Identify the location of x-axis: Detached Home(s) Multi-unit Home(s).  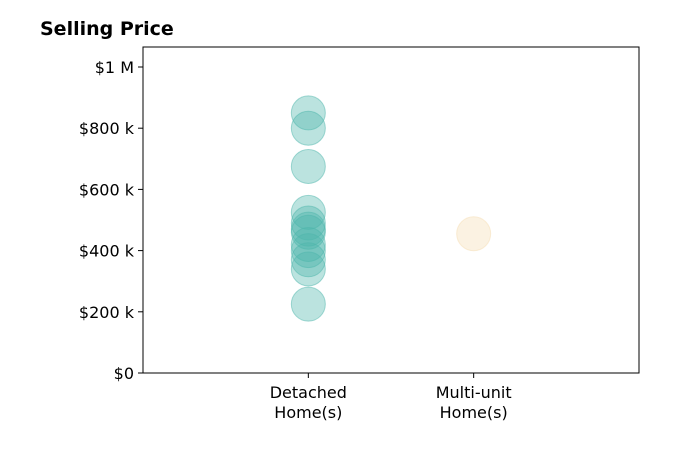
(391, 397).